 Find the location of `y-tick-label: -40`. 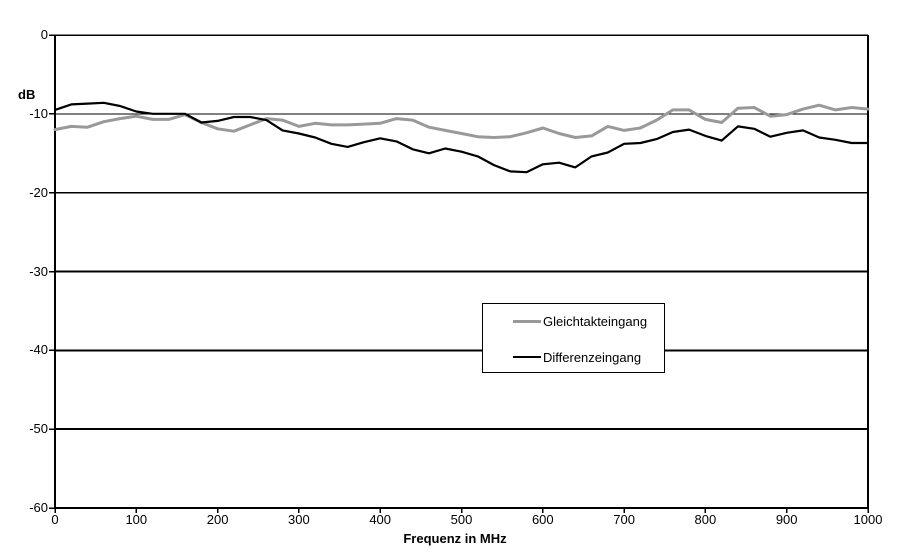

y-tick-label: -40 is located at coordinates (38, 350).